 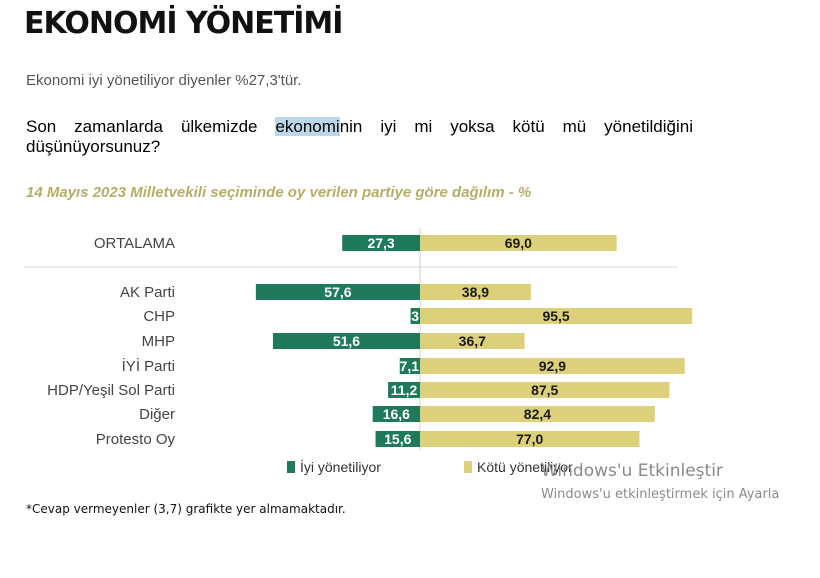 I want to click on value-label-iyi: 16,6, so click(x=396, y=414).